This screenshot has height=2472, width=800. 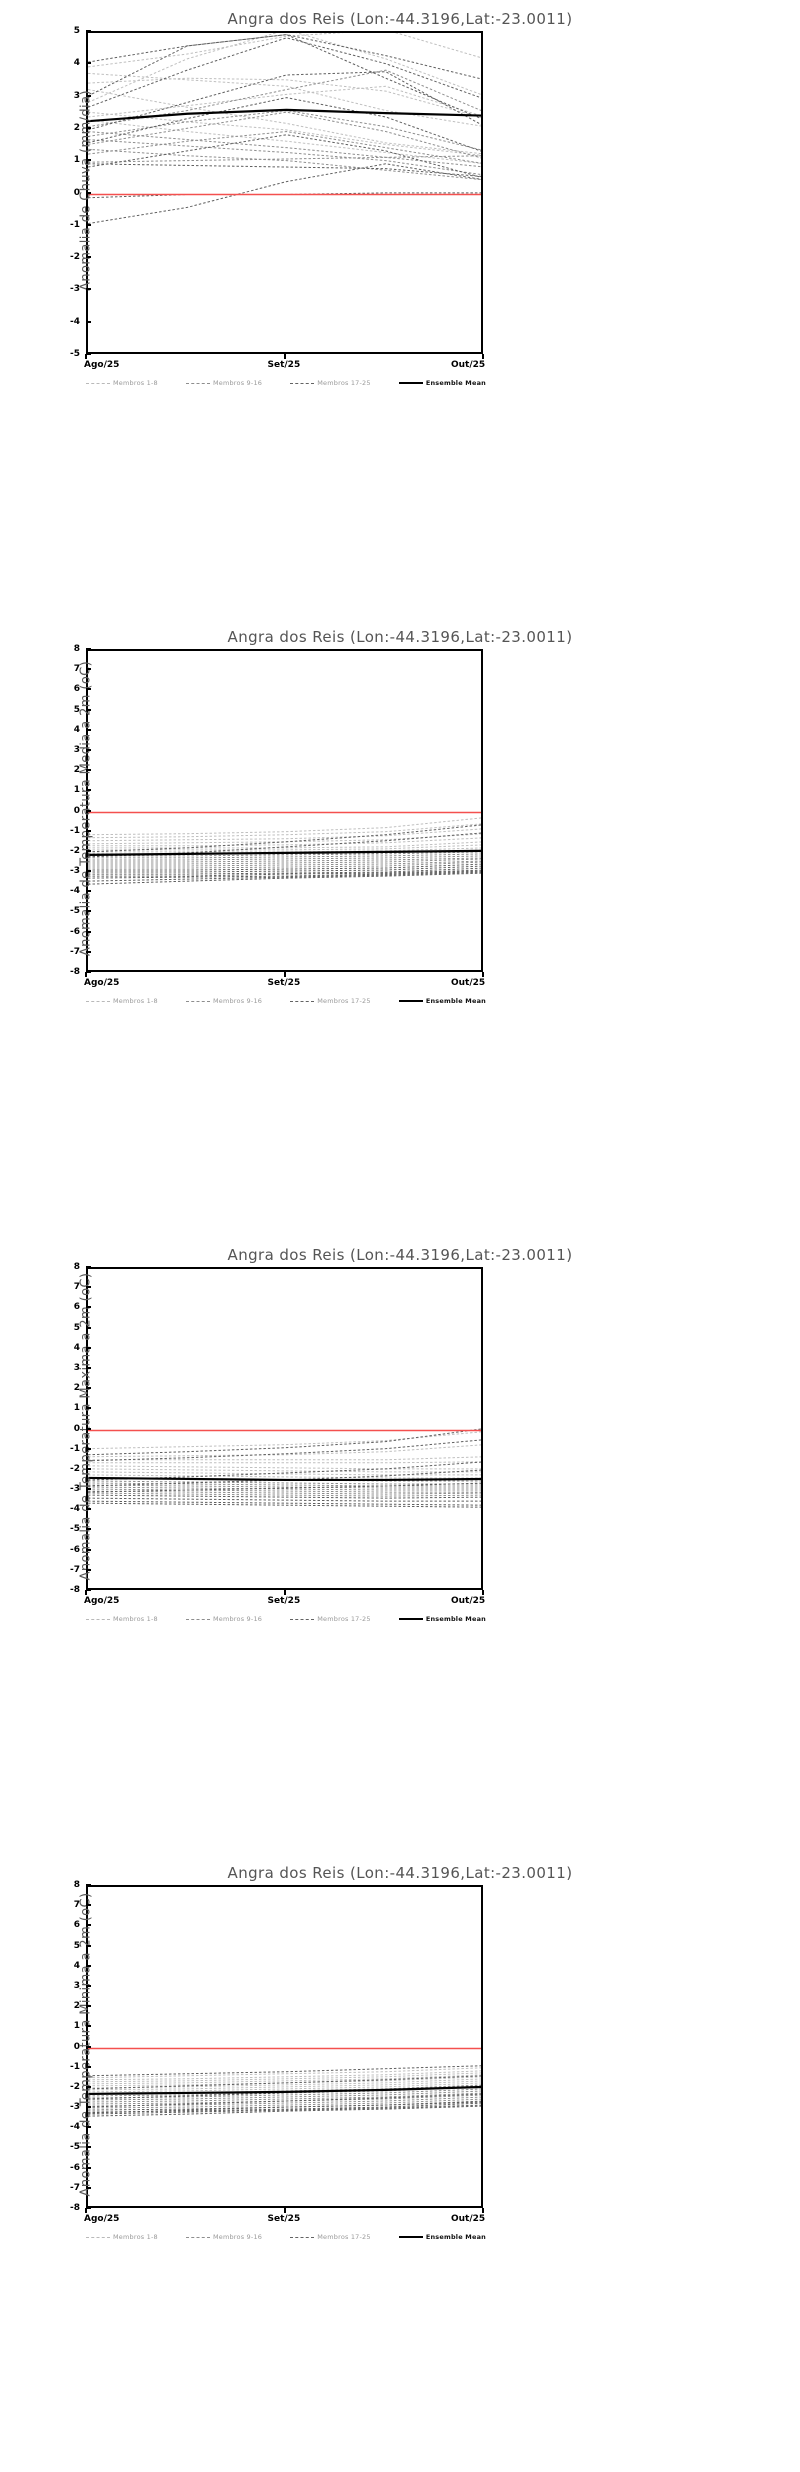 What do you see at coordinates (344, 2237) in the screenshot?
I see `legend-label: Membros 17-25` at bounding box center [344, 2237].